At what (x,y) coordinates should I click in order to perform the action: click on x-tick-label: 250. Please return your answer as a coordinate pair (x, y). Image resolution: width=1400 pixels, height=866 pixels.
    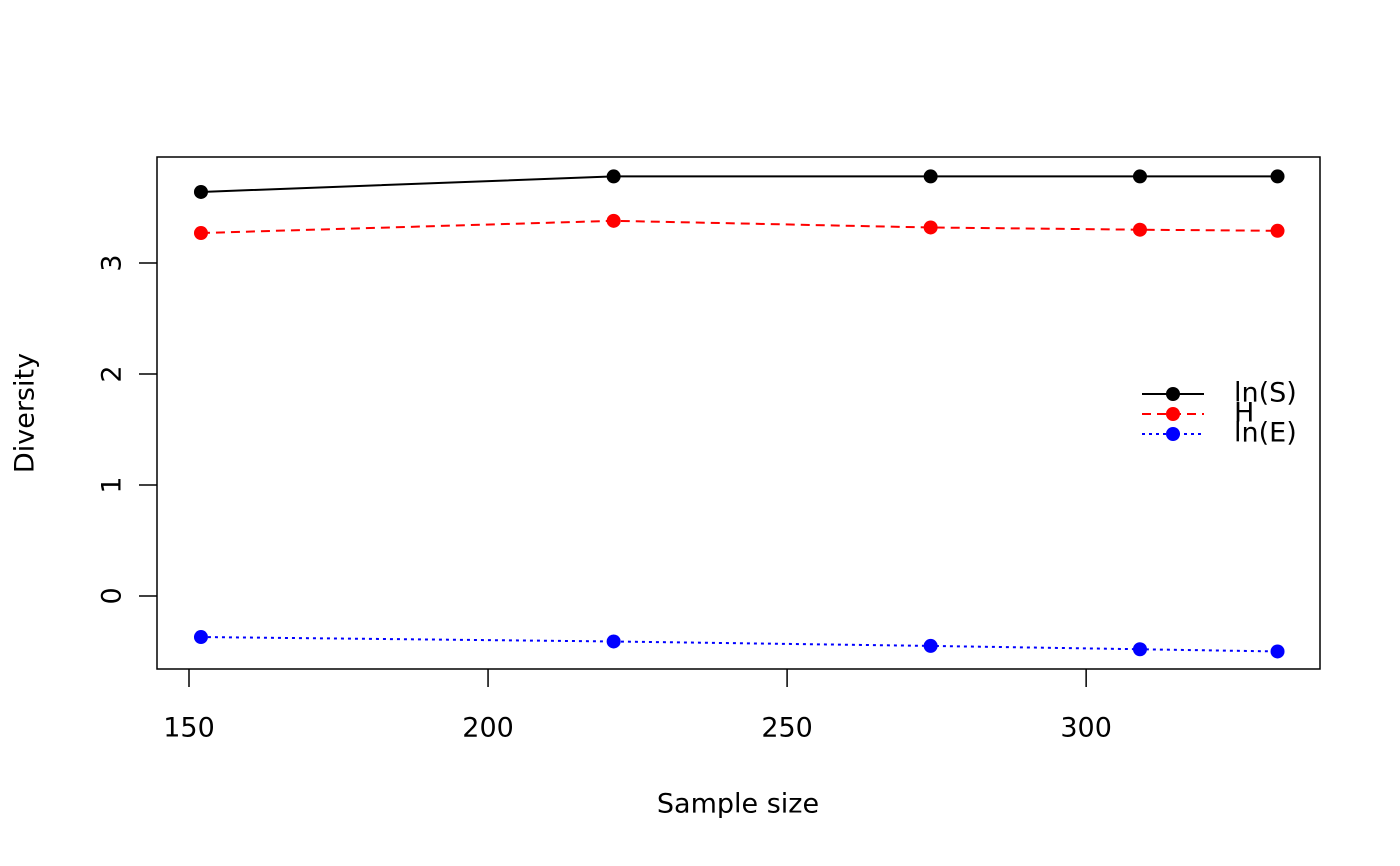
    Looking at the image, I should click on (787, 728).